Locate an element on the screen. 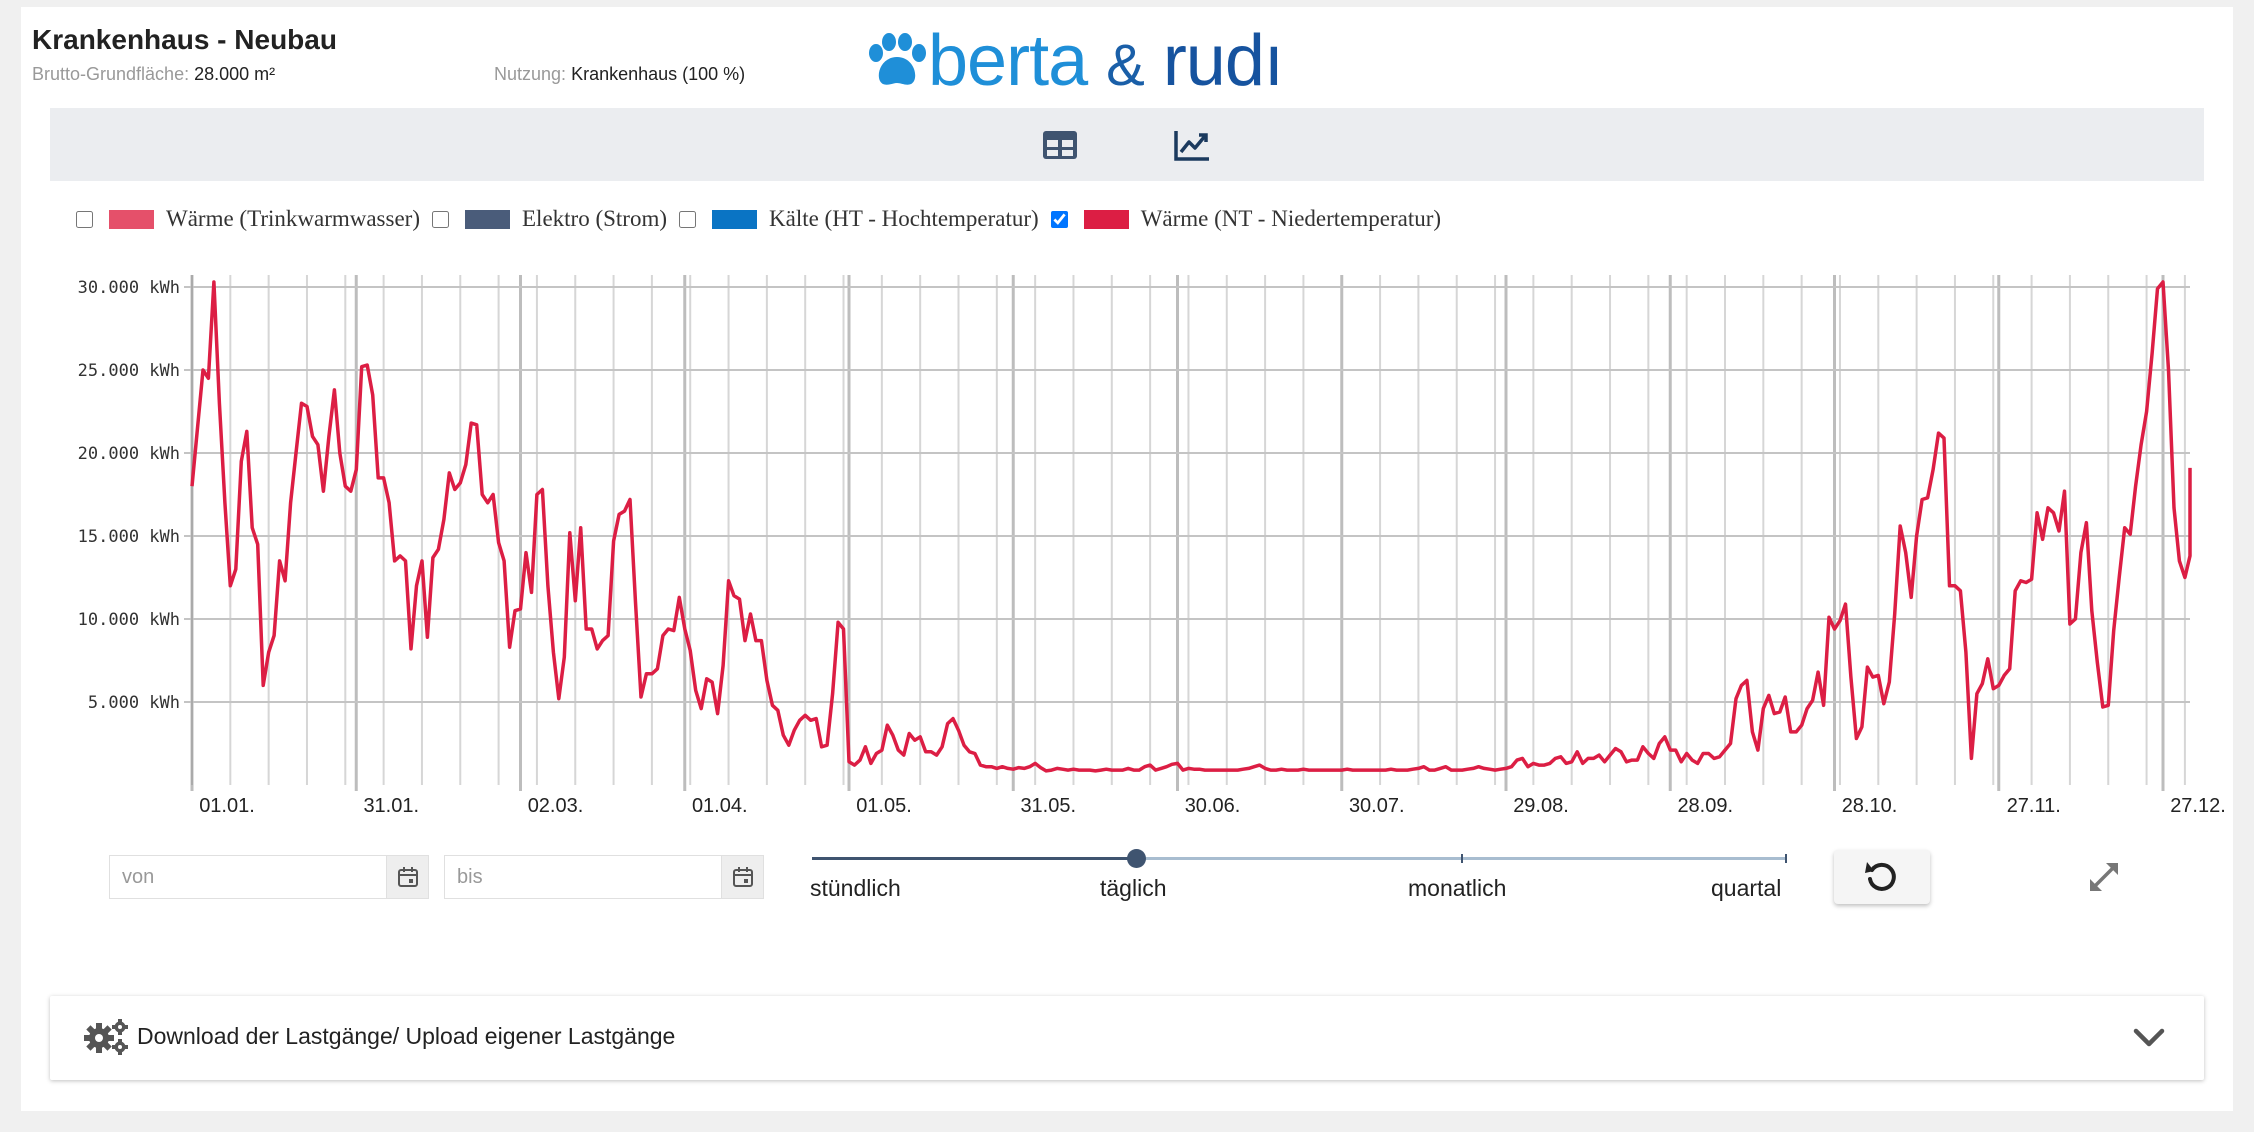 This screenshot has width=2254, height=1132. y-tick-label: 15.000 kWh is located at coordinates (129, 537).